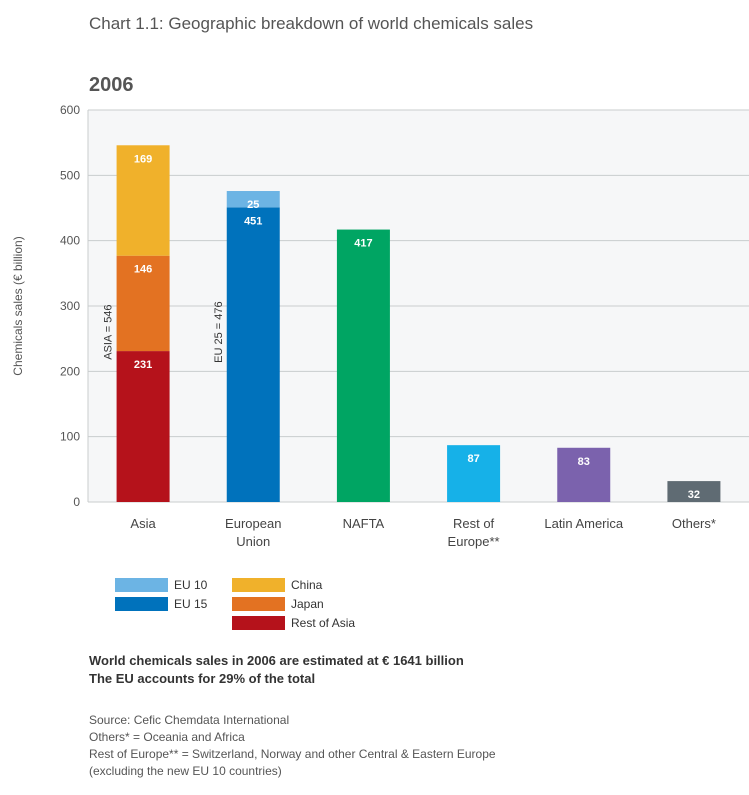 This screenshot has width=749, height=795. Describe the element at coordinates (143, 270) in the screenshot. I see `data-label: 146` at that location.